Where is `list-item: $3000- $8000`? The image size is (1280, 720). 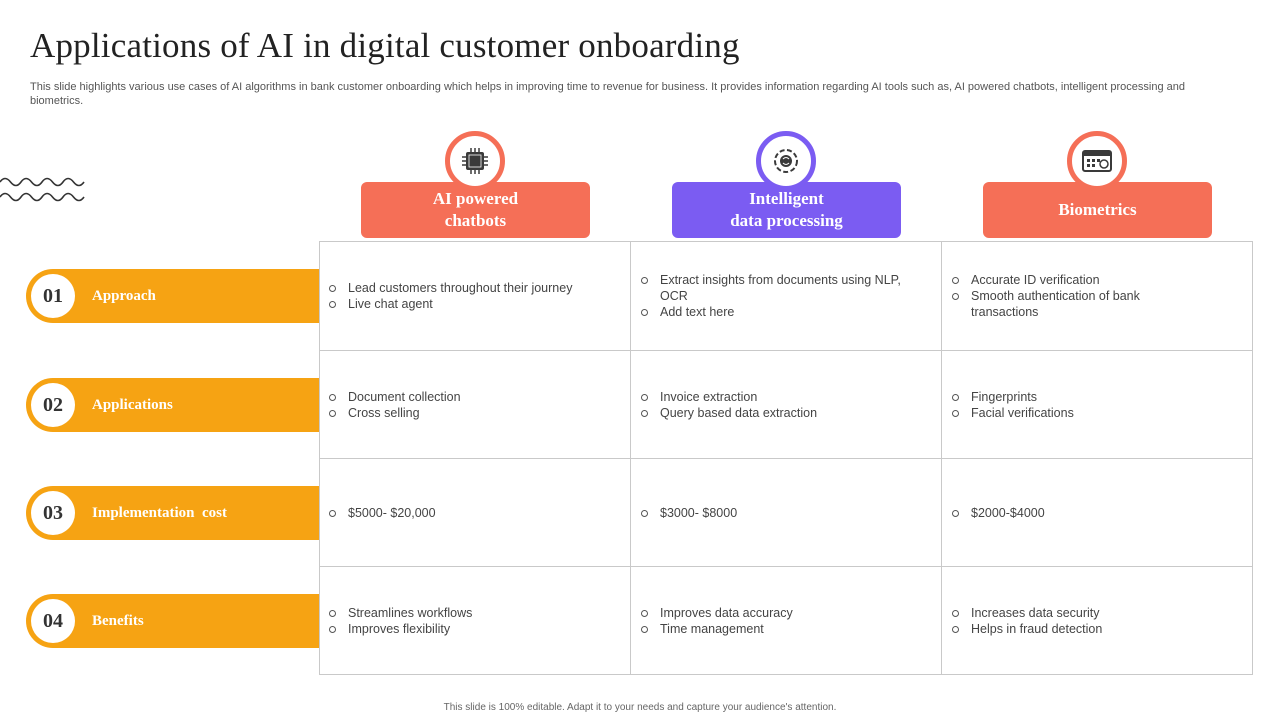 list-item: $3000- $8000 is located at coordinates (786, 513).